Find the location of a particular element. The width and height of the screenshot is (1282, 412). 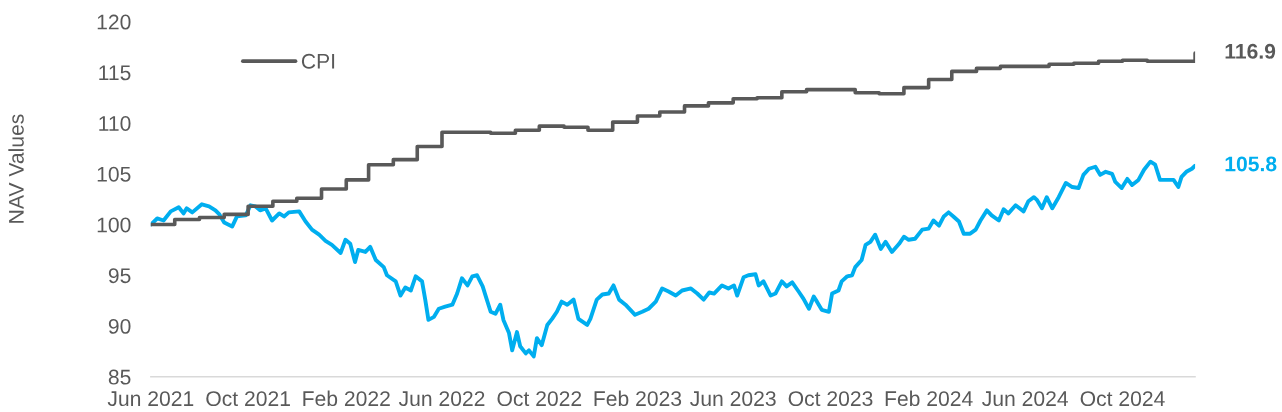

data-label: 116.9 is located at coordinates (1250, 51).